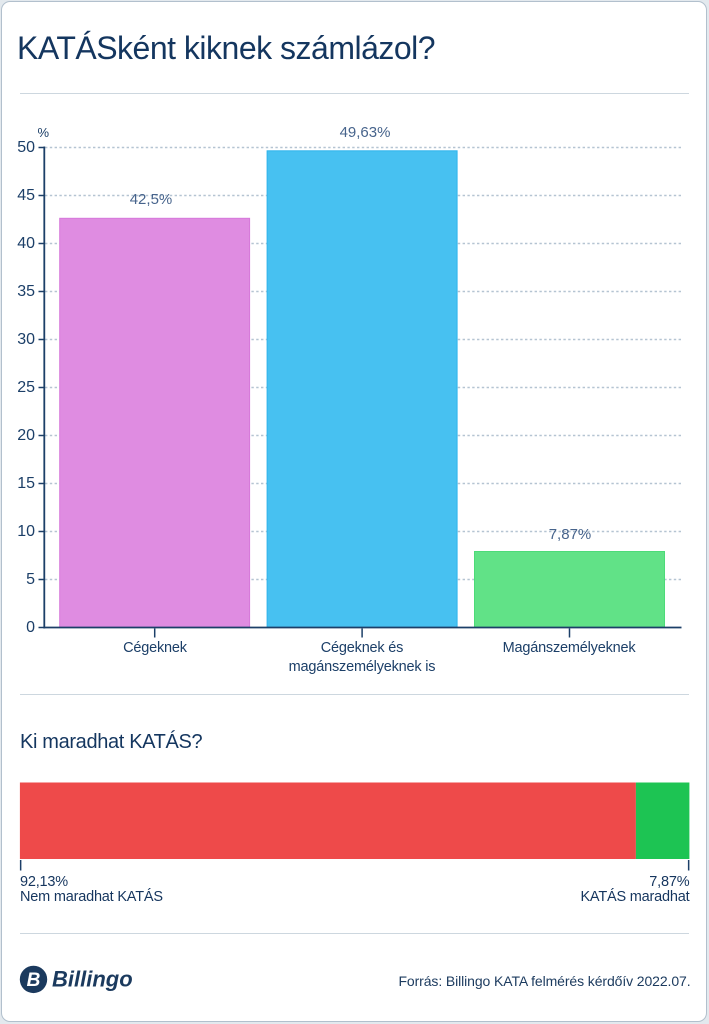 The image size is (709, 1024). Describe the element at coordinates (92, 979) in the screenshot. I see `svg-text: Billingo` at that location.